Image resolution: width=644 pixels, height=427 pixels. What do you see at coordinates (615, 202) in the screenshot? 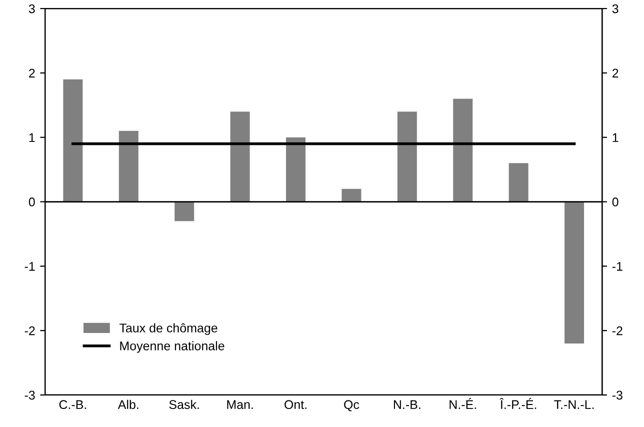
I see `y2-tick-label: 0` at bounding box center [615, 202].